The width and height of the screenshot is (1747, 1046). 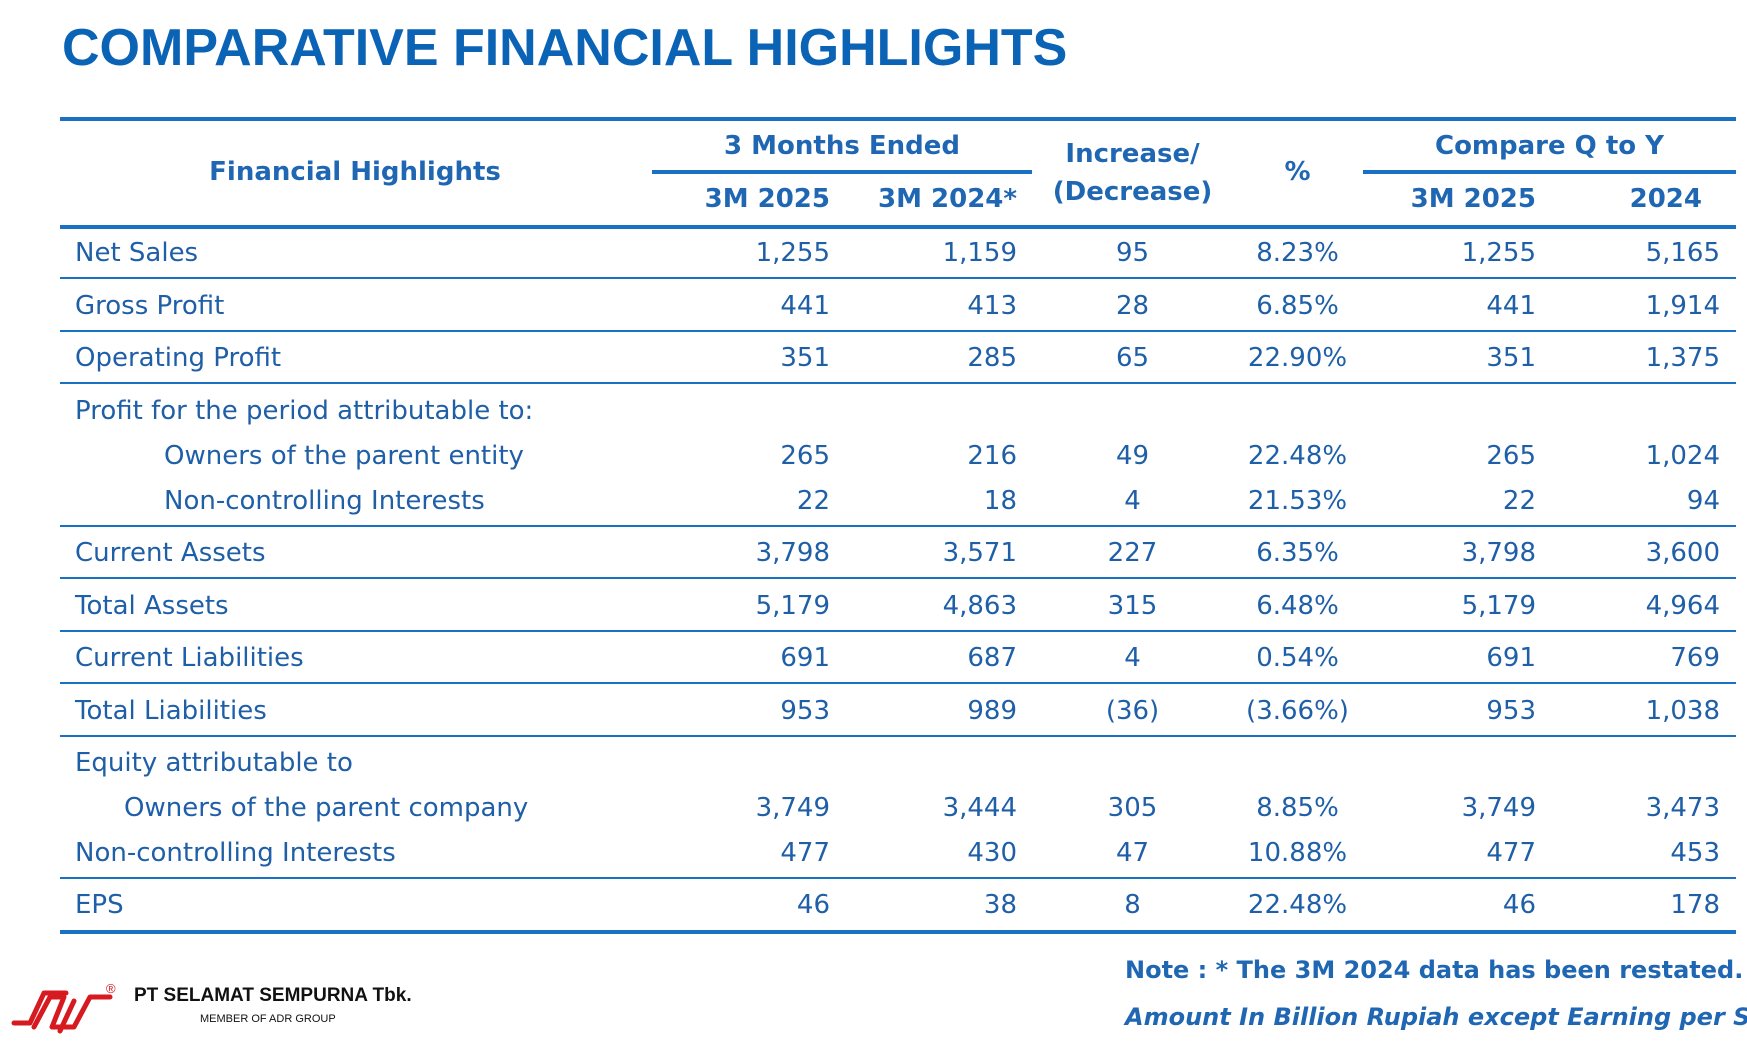 I want to click on company-member: MEMBER OF ADR GROUP, so click(x=268, y=1019).